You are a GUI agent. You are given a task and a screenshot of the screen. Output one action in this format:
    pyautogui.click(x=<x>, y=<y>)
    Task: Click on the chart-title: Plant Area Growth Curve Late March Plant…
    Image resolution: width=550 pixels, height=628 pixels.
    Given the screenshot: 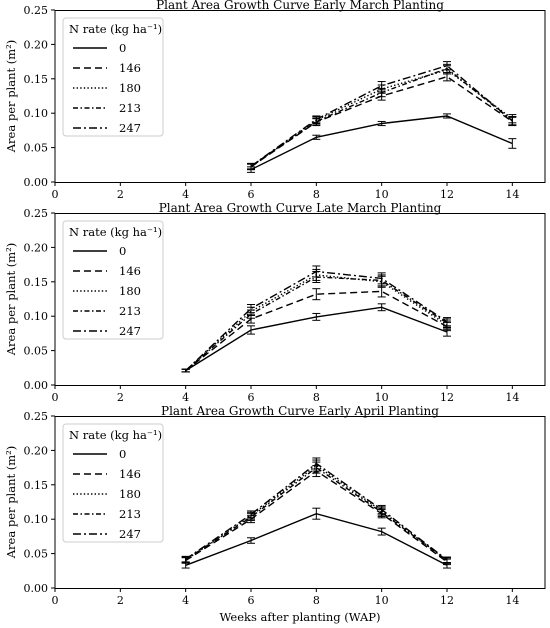 What is the action you would take?
    pyautogui.click(x=300, y=208)
    